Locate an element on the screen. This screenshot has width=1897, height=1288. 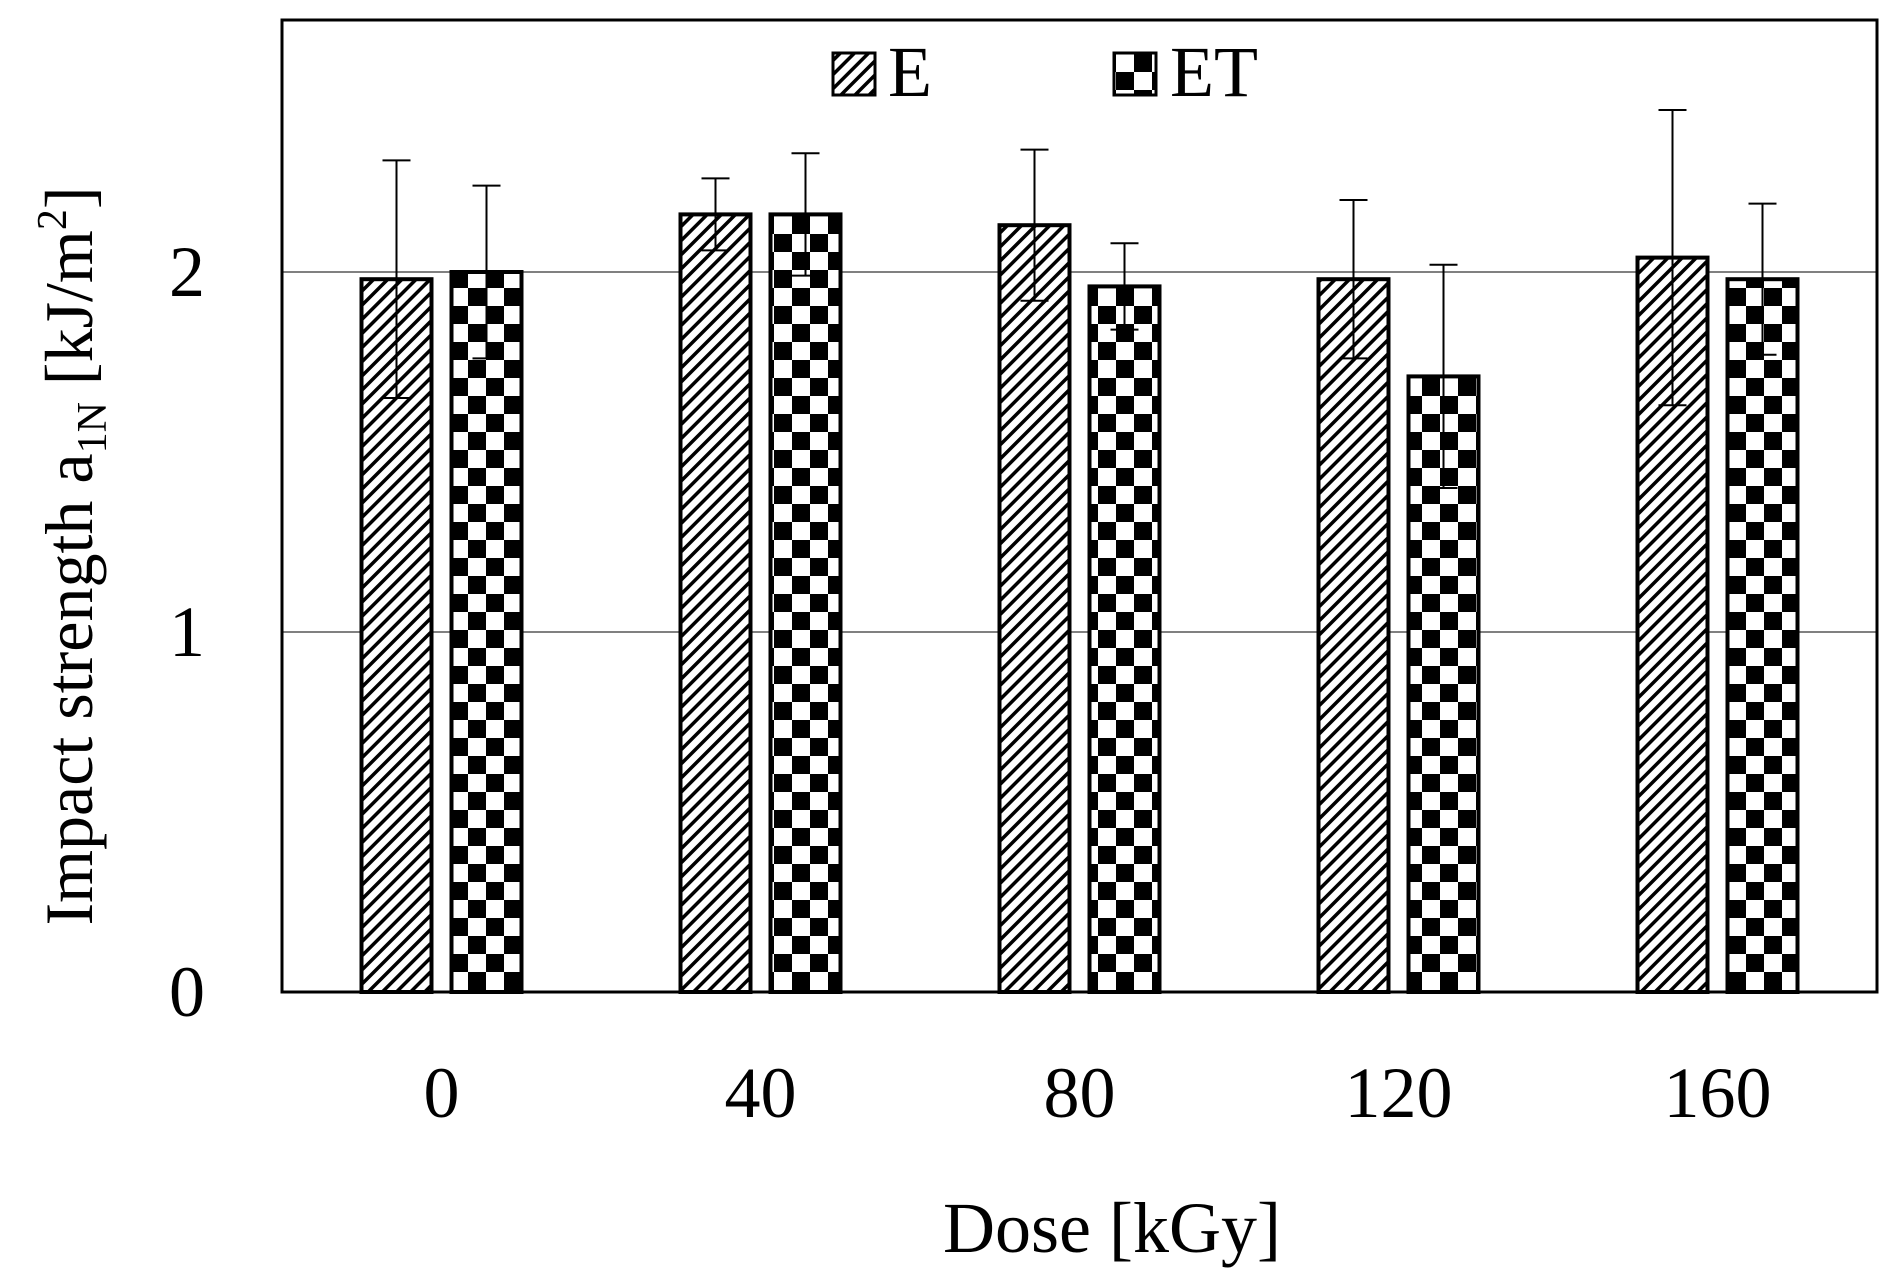
x-axis-label: Dose [kGy] is located at coordinates (1112, 1228).